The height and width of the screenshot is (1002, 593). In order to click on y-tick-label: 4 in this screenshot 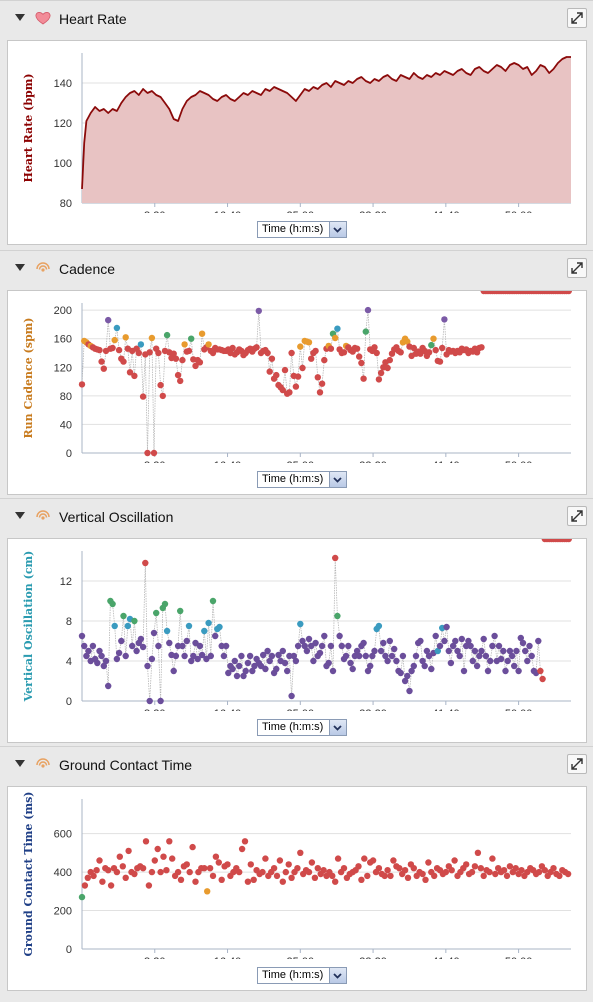, I will do `click(69, 662)`.